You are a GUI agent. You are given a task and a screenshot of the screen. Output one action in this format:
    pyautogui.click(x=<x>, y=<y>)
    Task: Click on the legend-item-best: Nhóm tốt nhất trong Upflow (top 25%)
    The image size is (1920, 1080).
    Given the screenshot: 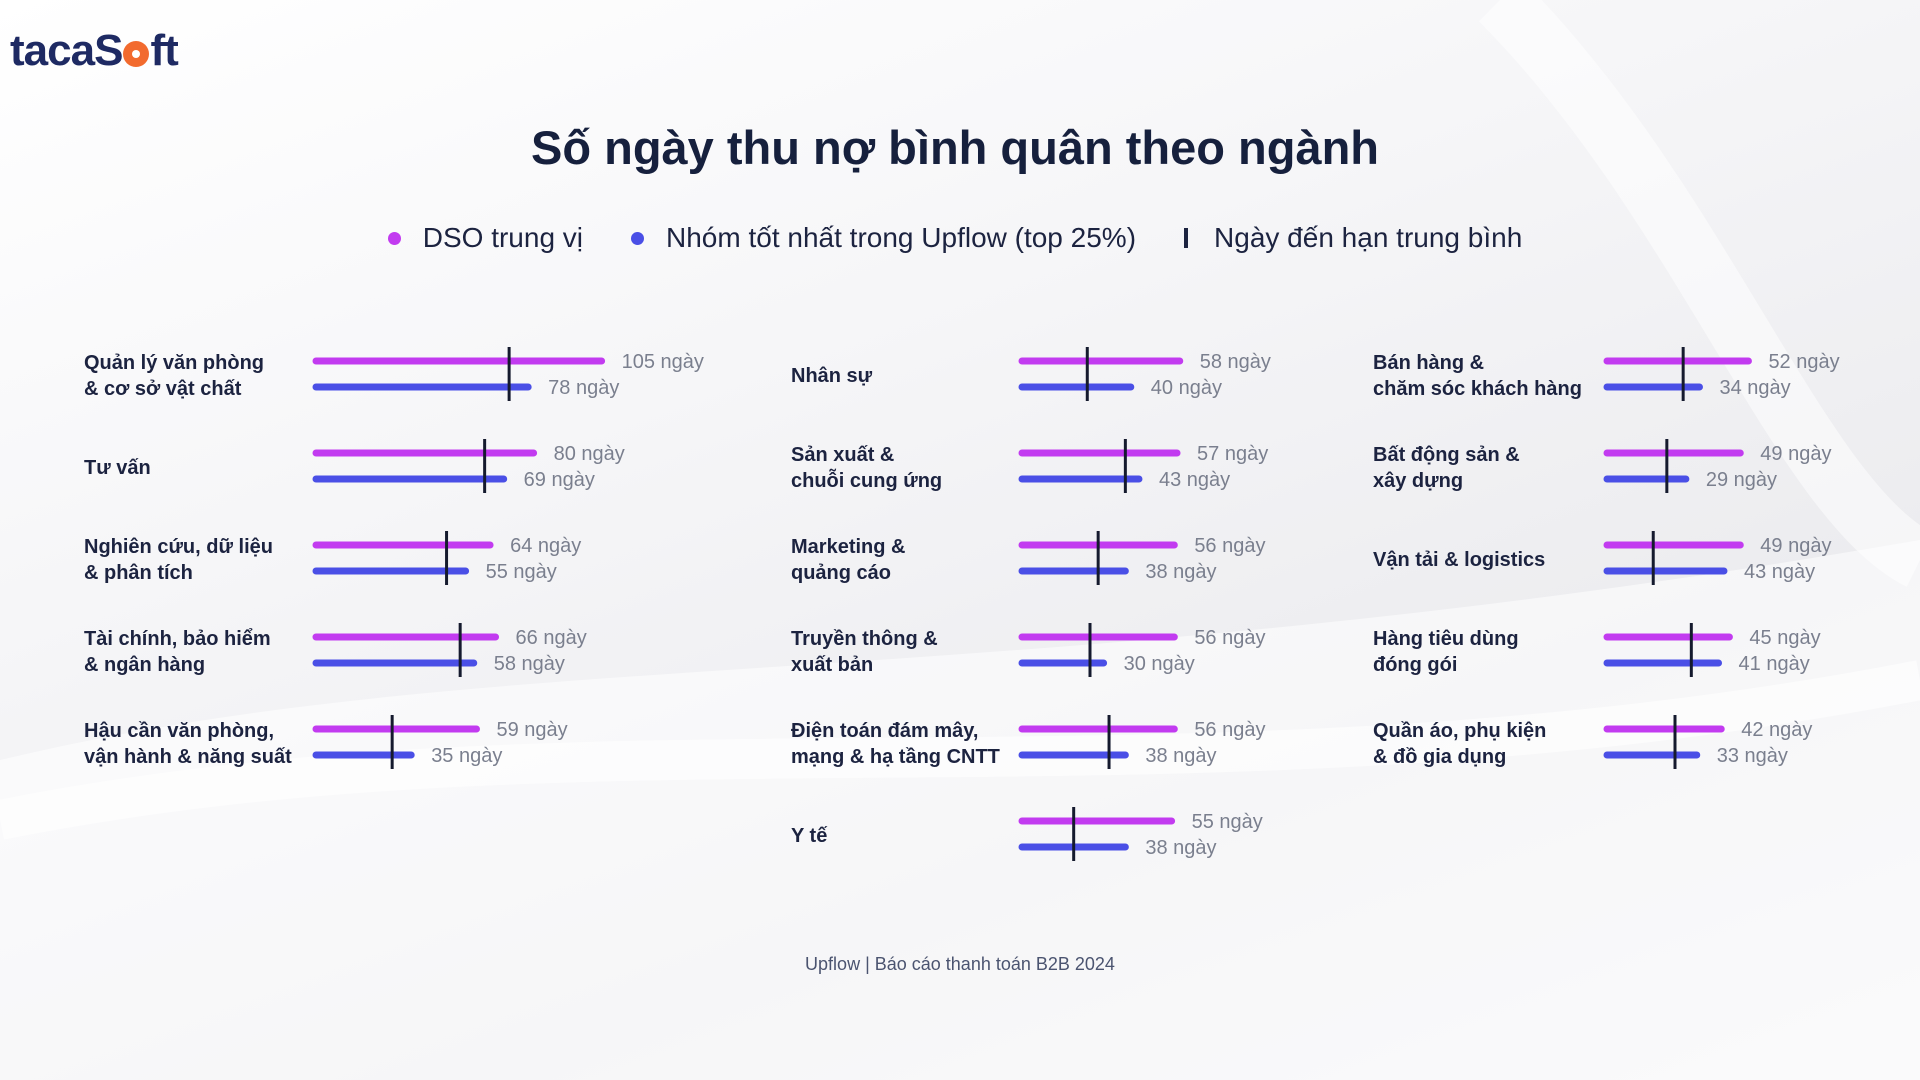 What is the action you would take?
    pyautogui.click(x=883, y=238)
    